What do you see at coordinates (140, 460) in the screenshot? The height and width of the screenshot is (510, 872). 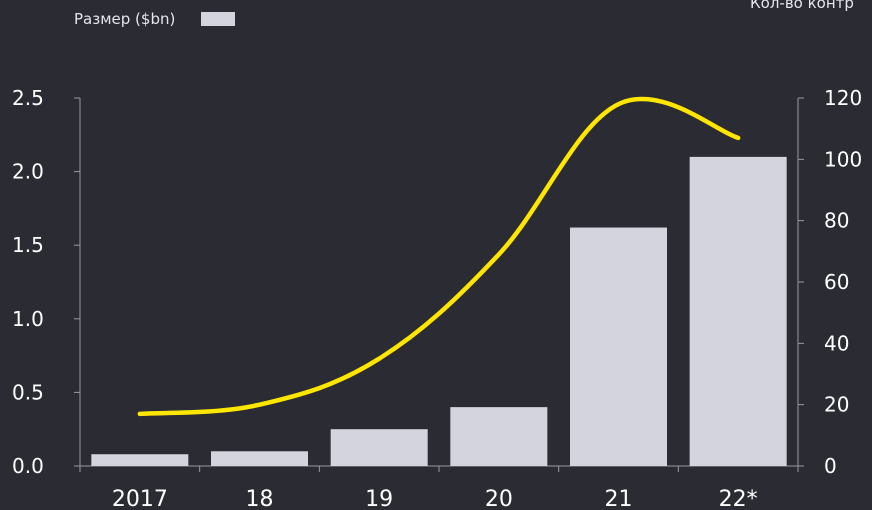 I see `bar-2017` at bounding box center [140, 460].